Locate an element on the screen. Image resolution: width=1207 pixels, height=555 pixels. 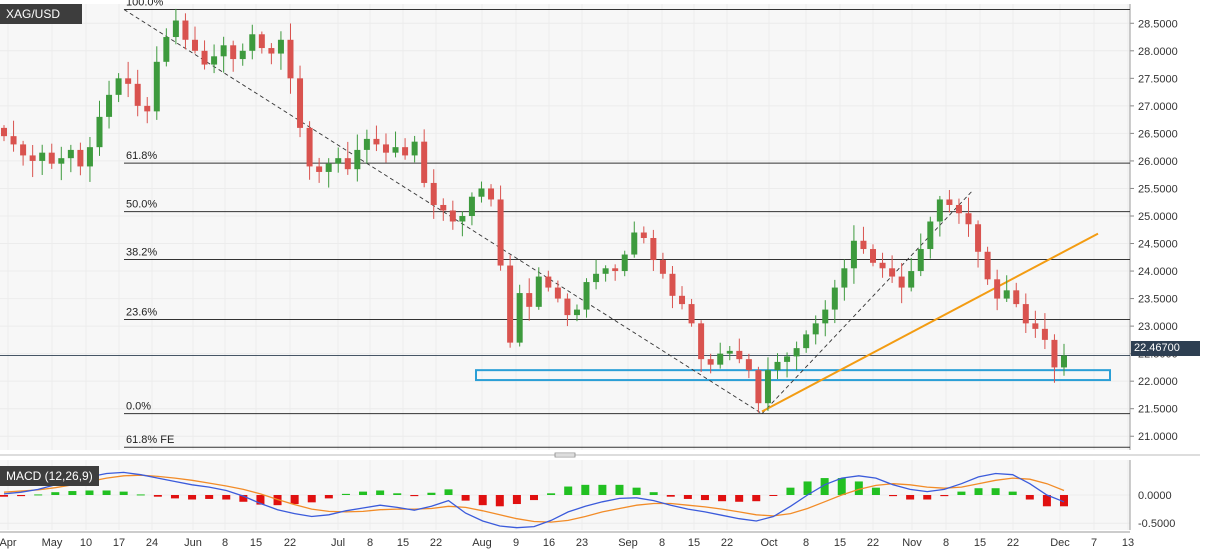
y-tick-label: 23.0000 is located at coordinates (1158, 327).